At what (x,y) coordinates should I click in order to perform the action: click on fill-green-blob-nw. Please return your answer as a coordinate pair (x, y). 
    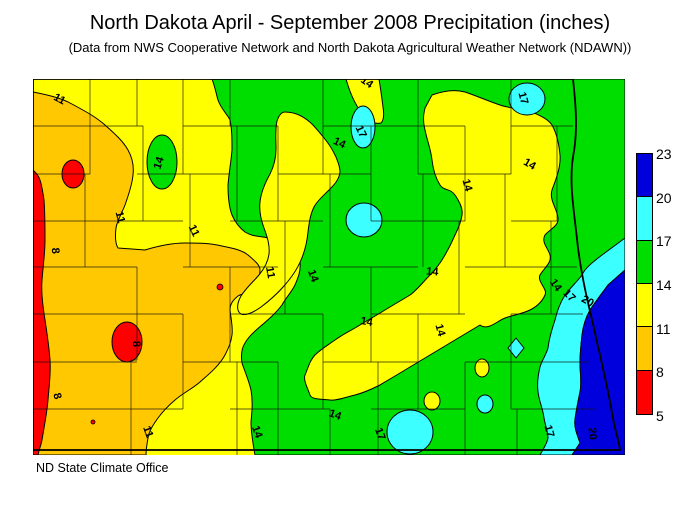
    Looking at the image, I should click on (162, 162).